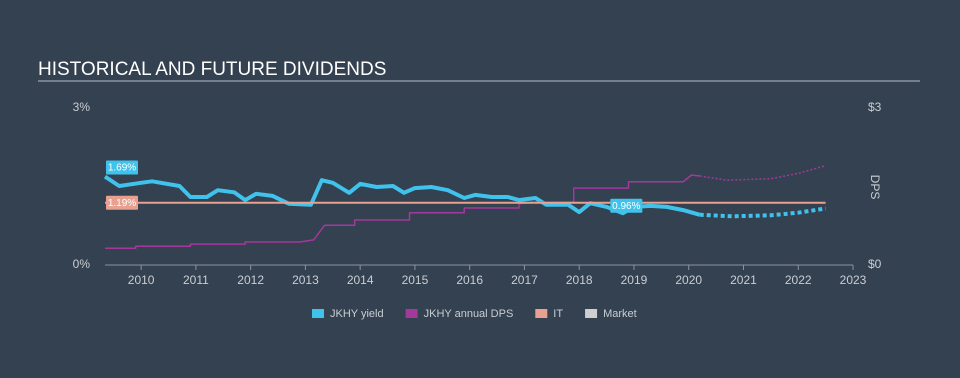 This screenshot has width=960, height=378. Describe the element at coordinates (634, 280) in the screenshot. I see `x-tick-label: 2019` at that location.